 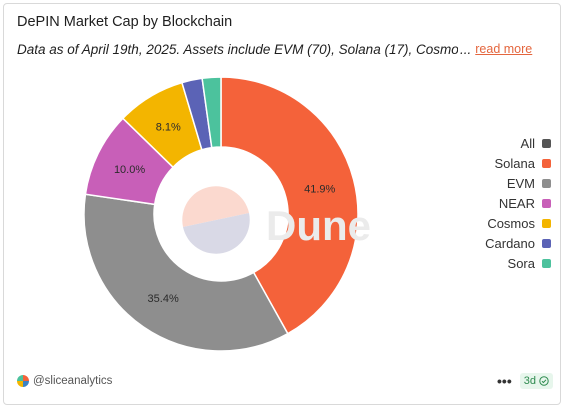 What do you see at coordinates (125, 22) in the screenshot?
I see `chart-title: DePIN Market Cap by Blockchain` at bounding box center [125, 22].